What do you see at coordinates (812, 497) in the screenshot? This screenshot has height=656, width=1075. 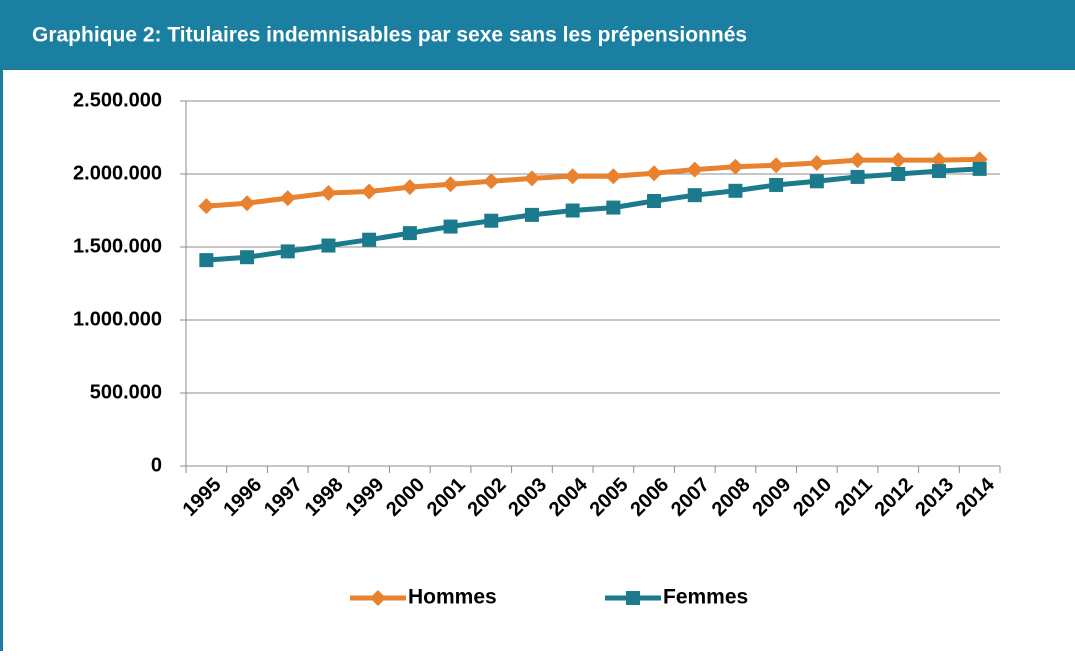 I see `x-tick-label: 2010` at bounding box center [812, 497].